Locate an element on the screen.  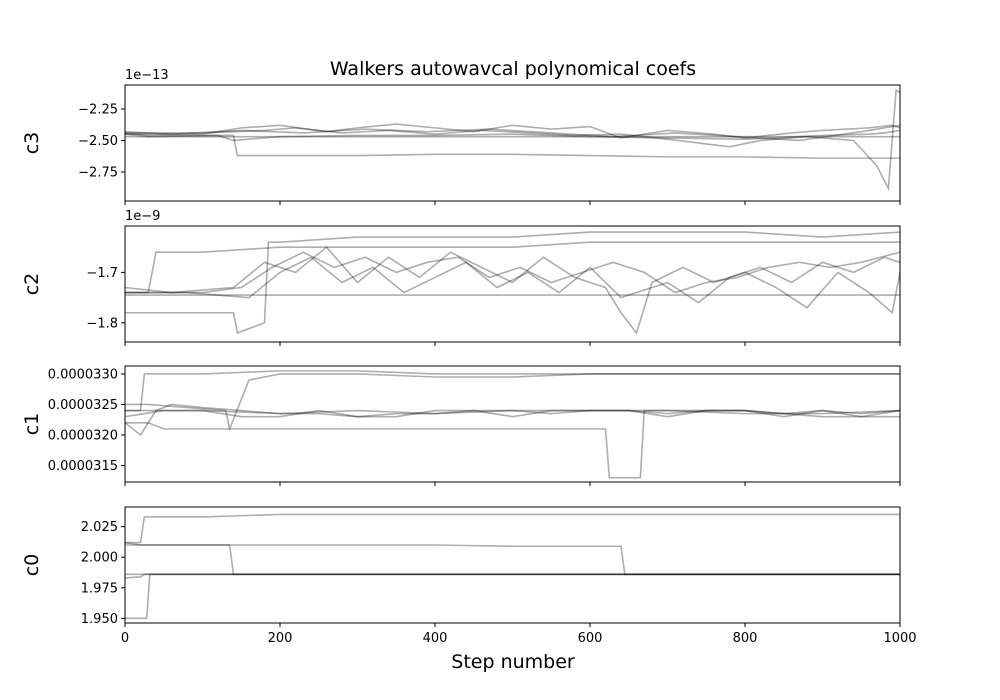
y-axis-label-c0: c0 is located at coordinates (32, 565).